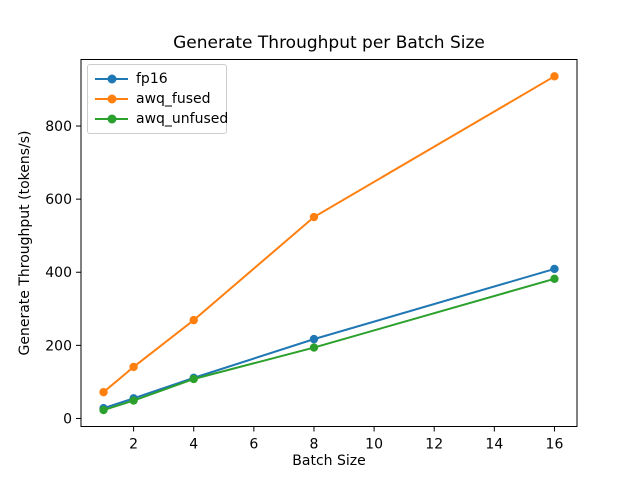 Image resolution: width=640 pixels, height=480 pixels. Describe the element at coordinates (58, 346) in the screenshot. I see `y-tick-label: 200` at that location.